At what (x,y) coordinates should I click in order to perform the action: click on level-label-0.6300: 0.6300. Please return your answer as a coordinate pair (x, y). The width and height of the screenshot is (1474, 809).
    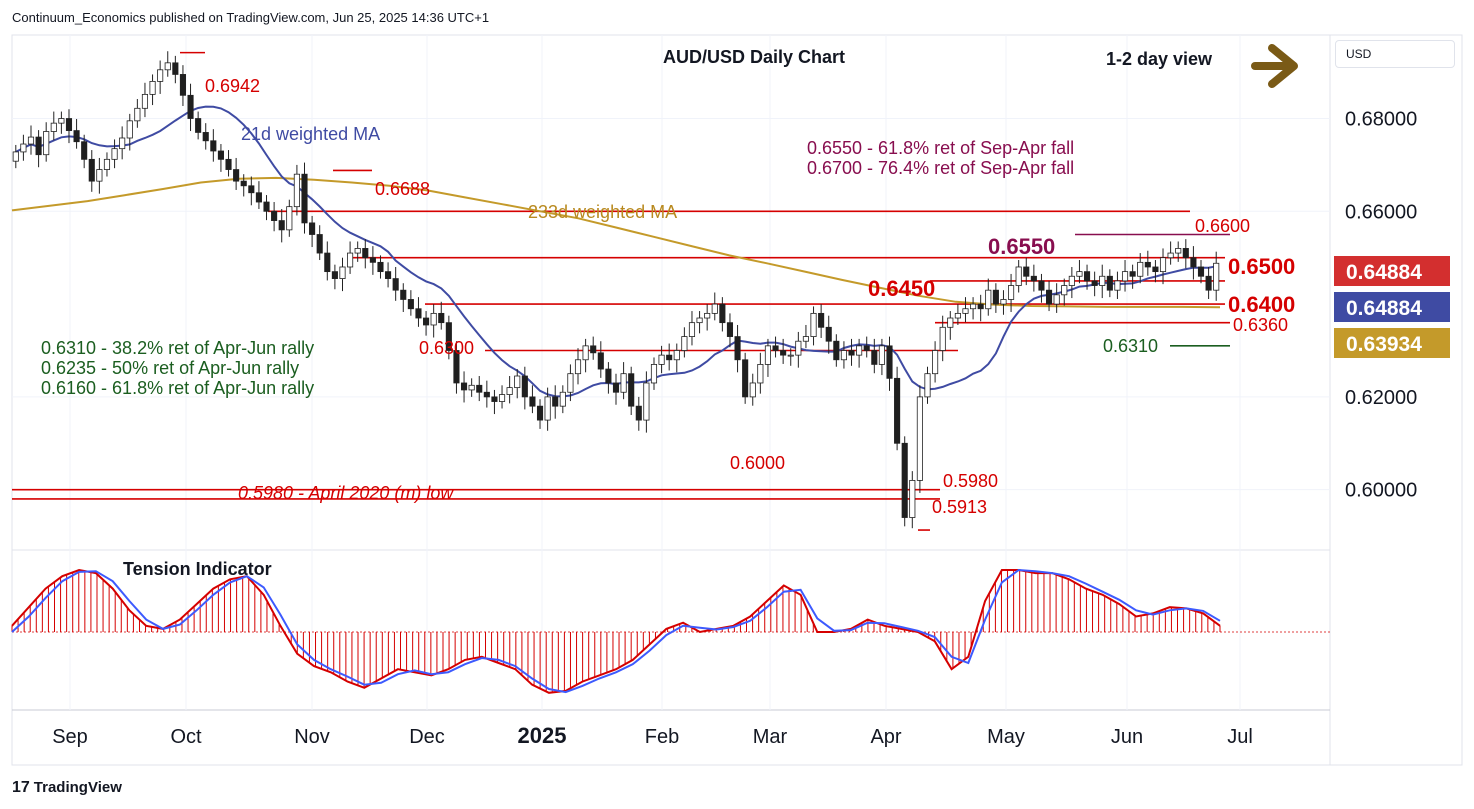
    Looking at the image, I should click on (446, 348).